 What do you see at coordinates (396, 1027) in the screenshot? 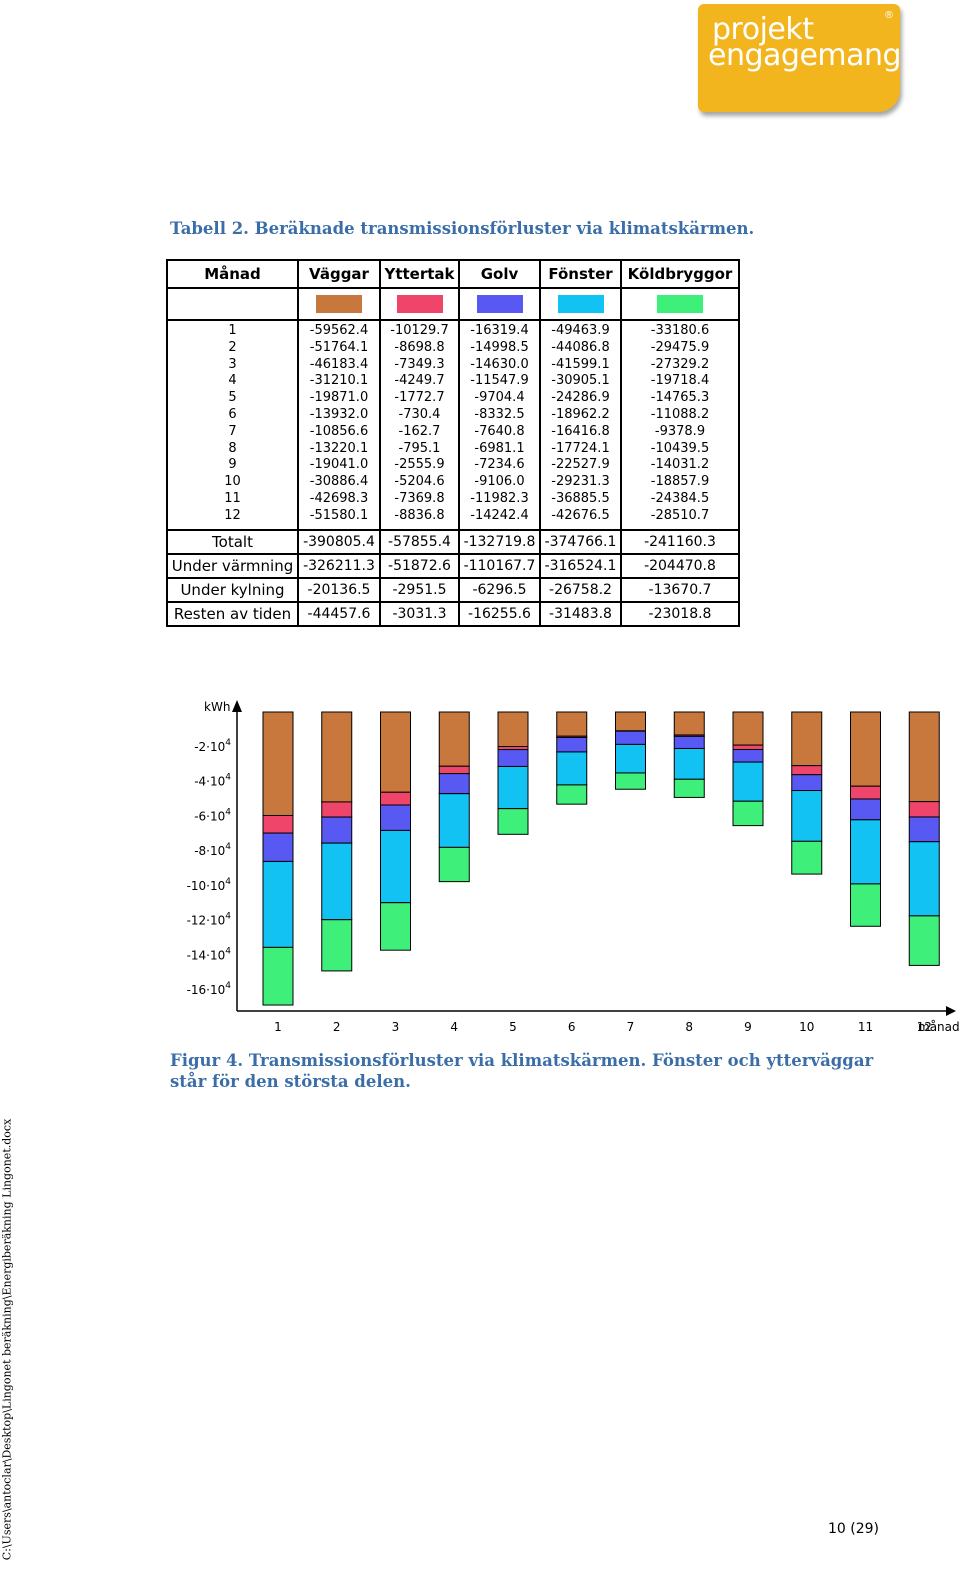
I see `x-tick-label: 3` at bounding box center [396, 1027].